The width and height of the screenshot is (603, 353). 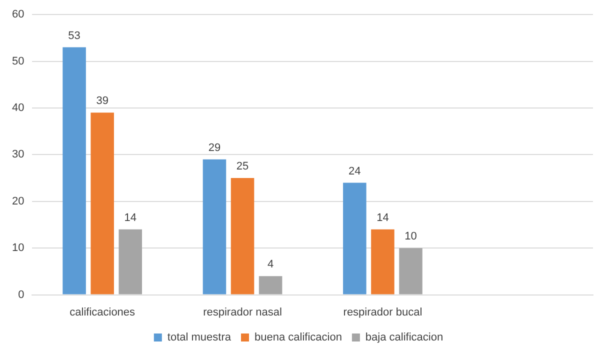 I want to click on data-label: 24, so click(x=354, y=171).